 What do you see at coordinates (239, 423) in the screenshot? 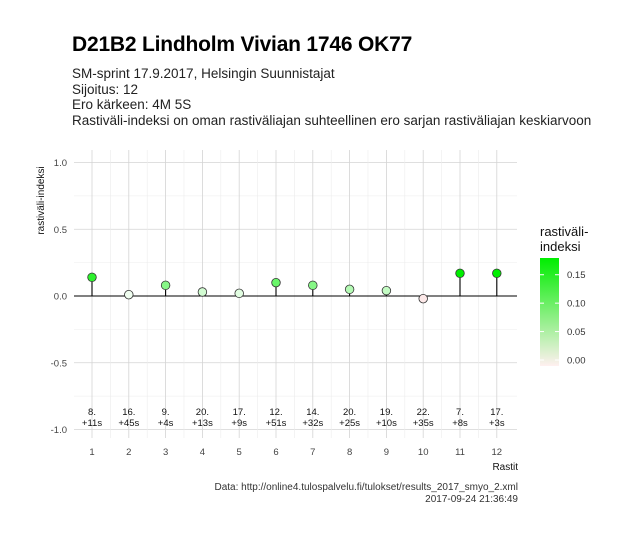
I see `time-diff-label: +9s` at bounding box center [239, 423].